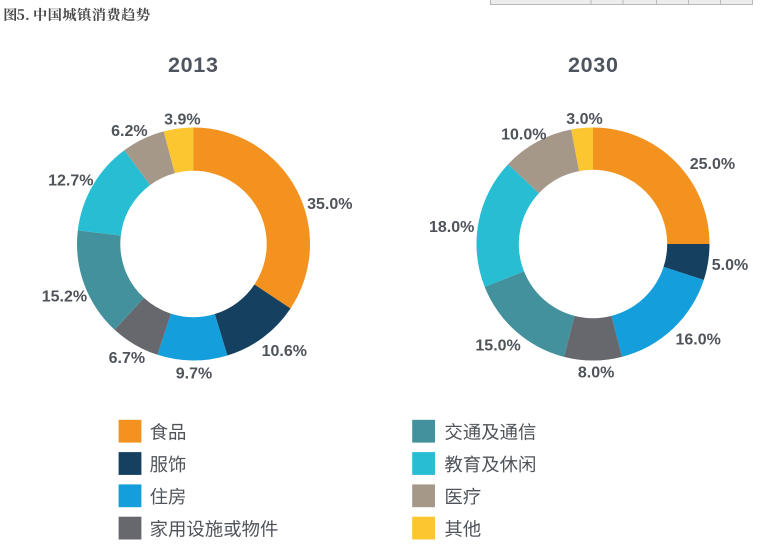 The height and width of the screenshot is (558, 760). I want to click on svg-text: 10.0%, so click(523, 134).